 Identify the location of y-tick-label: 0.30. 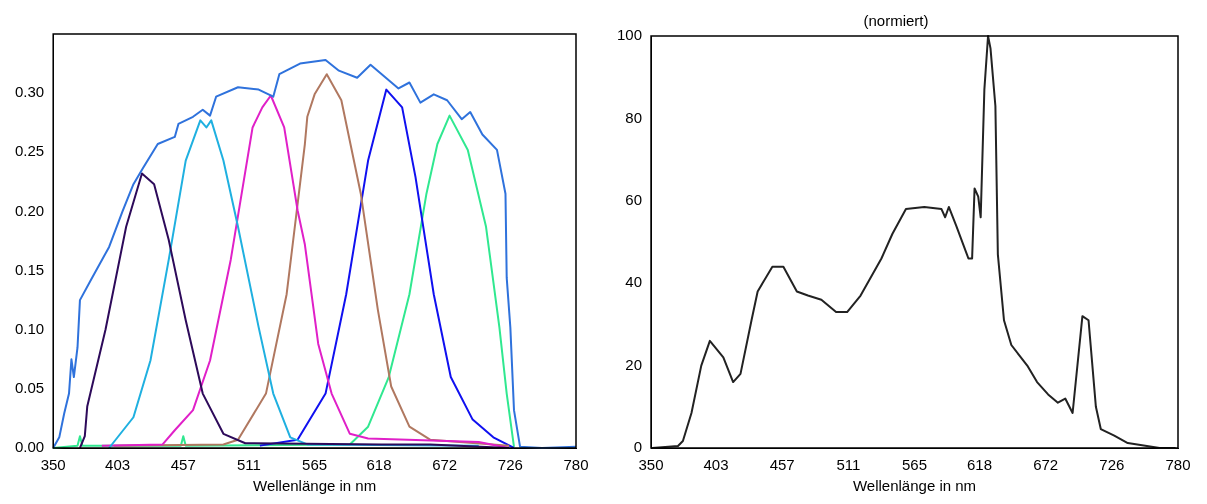
(29, 92).